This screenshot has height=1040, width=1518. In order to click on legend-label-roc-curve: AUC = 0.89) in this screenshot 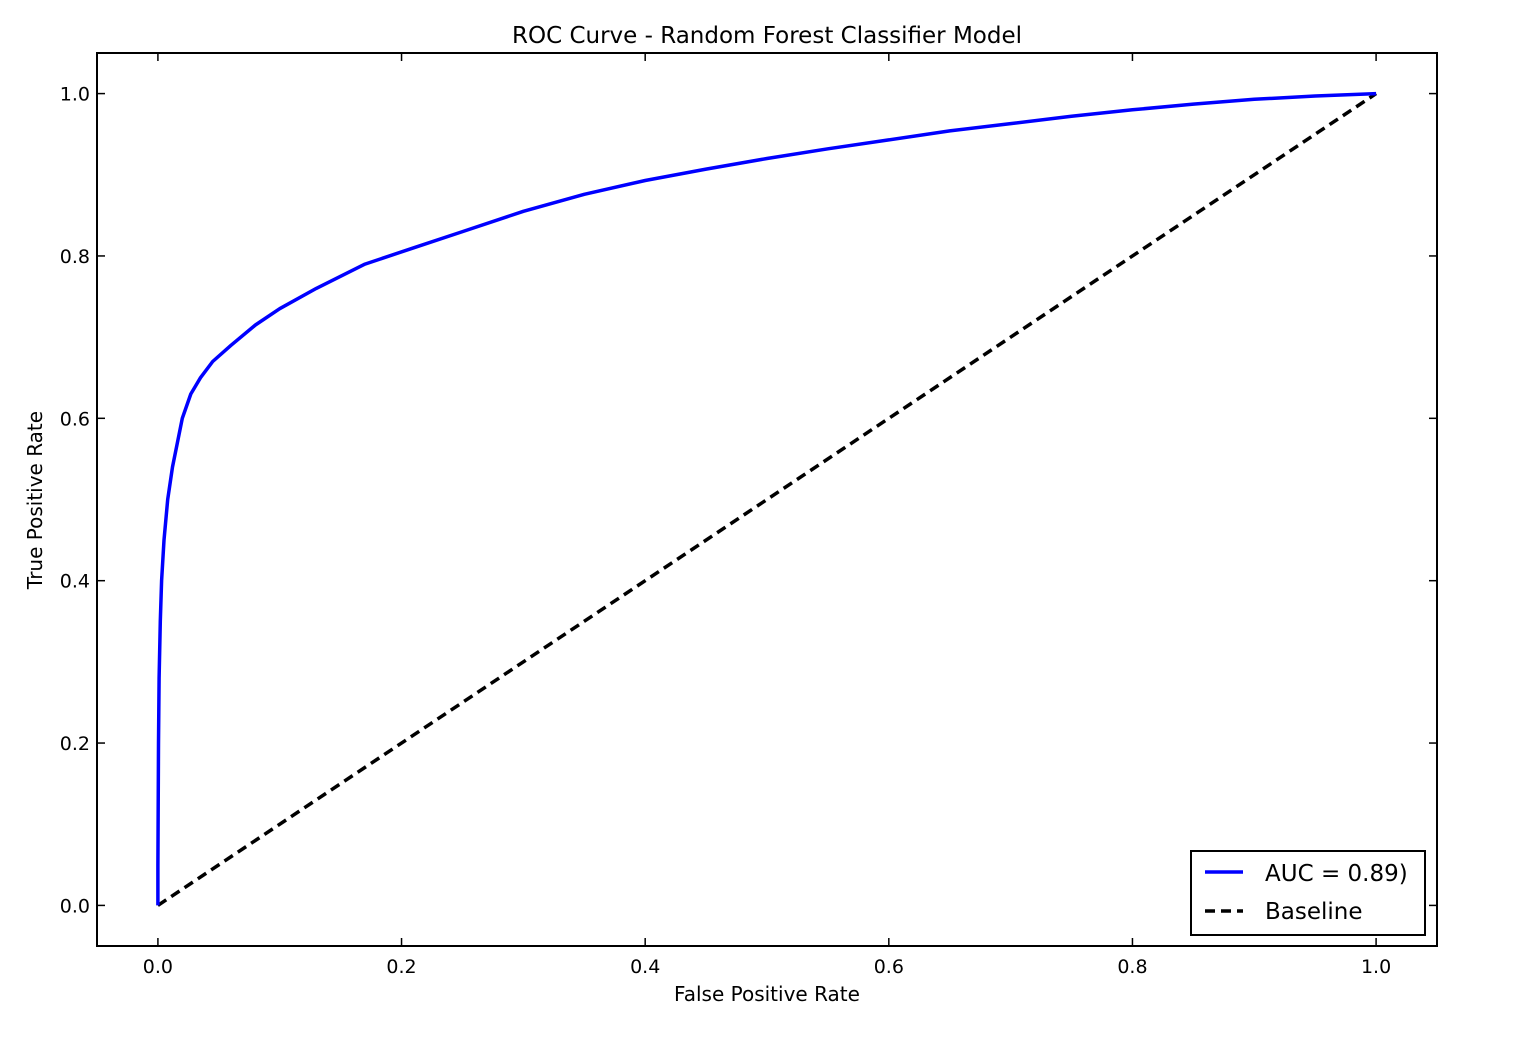, I will do `click(1336, 874)`.